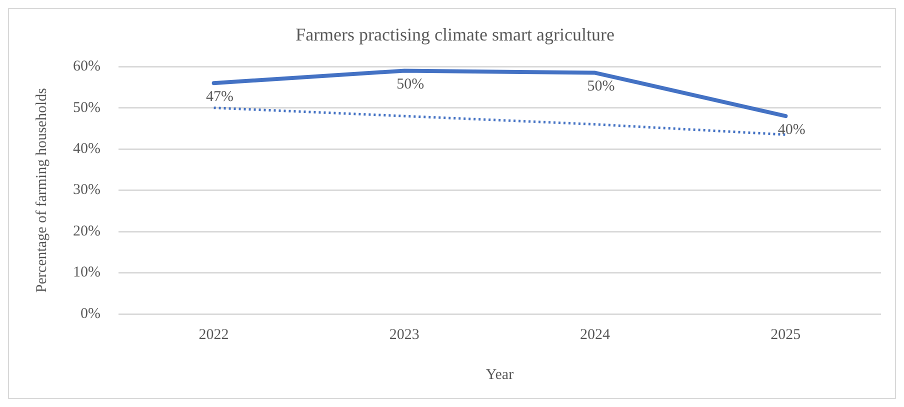  I want to click on chart-title: Farmers practising climate smart agriculture, so click(455, 34).